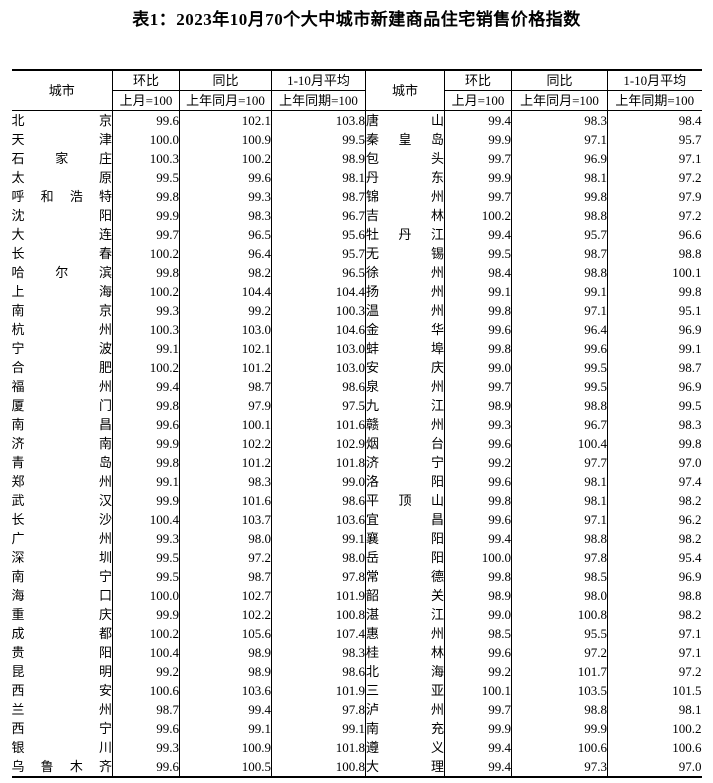 This screenshot has height=783, width=713. I want to click on city-name: 宜昌, so click(405, 519).